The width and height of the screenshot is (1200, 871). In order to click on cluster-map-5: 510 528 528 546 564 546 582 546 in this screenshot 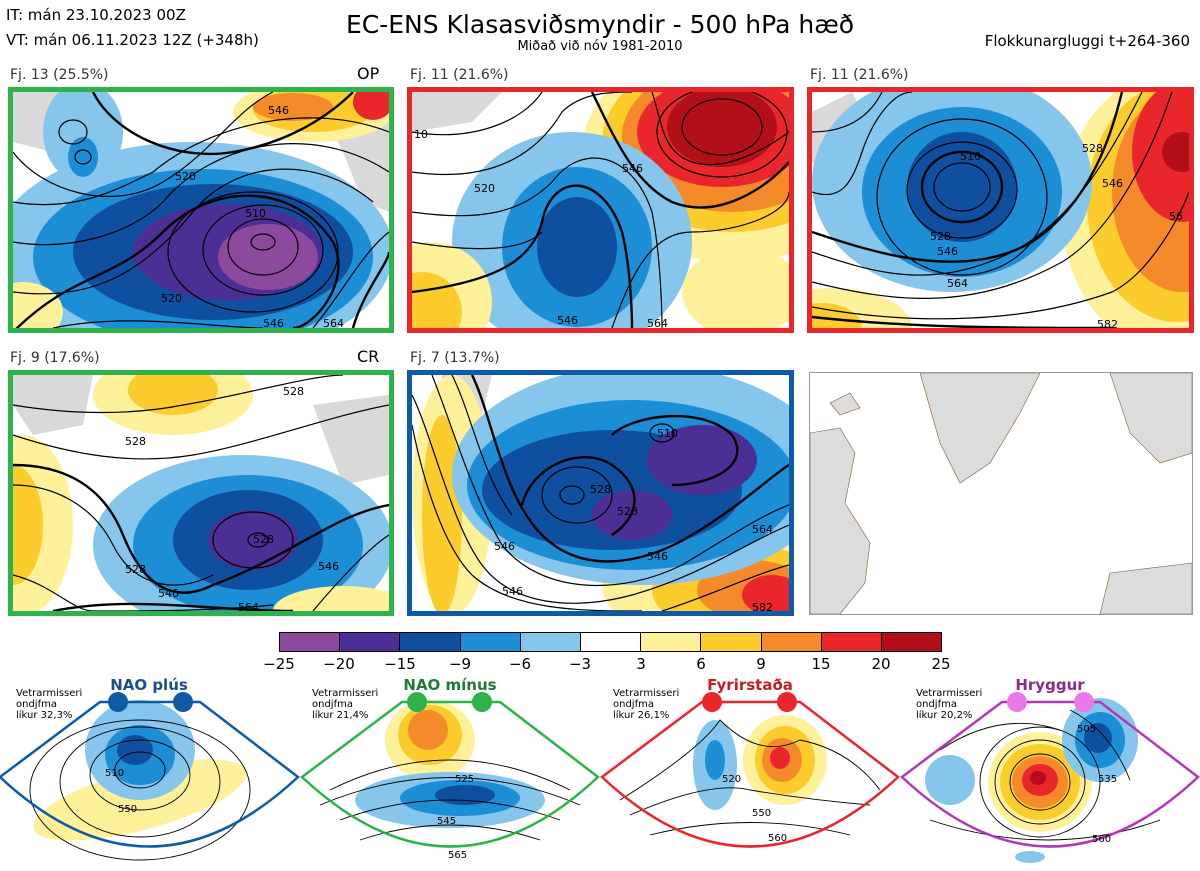, I will do `click(600, 493)`.